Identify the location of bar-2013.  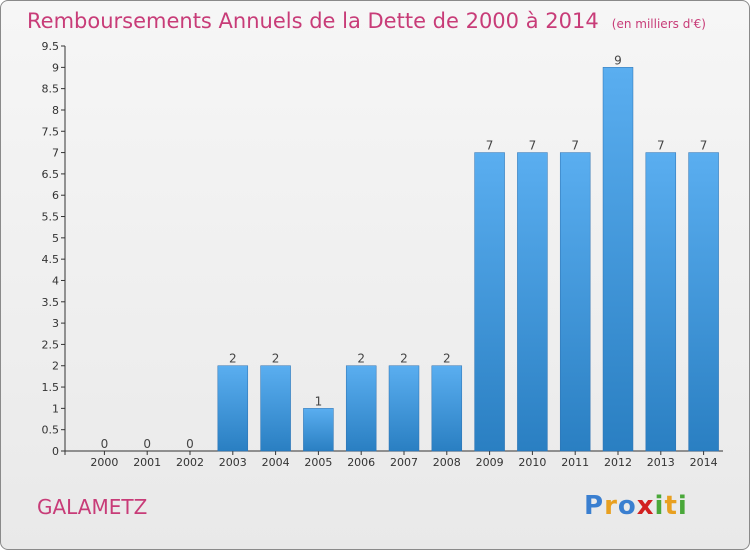
(661, 302).